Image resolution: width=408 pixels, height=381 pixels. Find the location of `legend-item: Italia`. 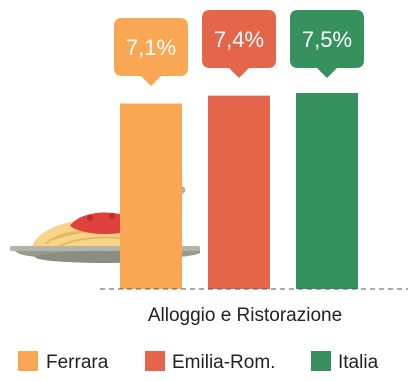

legend-item: Italia is located at coordinates (345, 362).